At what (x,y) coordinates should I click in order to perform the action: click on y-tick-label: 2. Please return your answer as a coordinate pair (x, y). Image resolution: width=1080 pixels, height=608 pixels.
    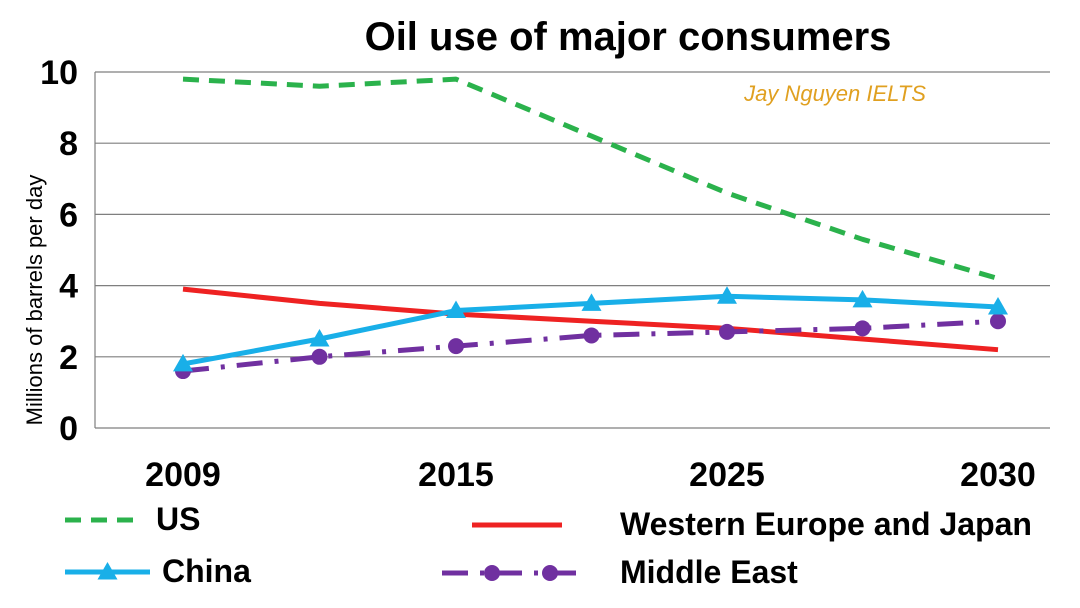
    Looking at the image, I should click on (68, 358).